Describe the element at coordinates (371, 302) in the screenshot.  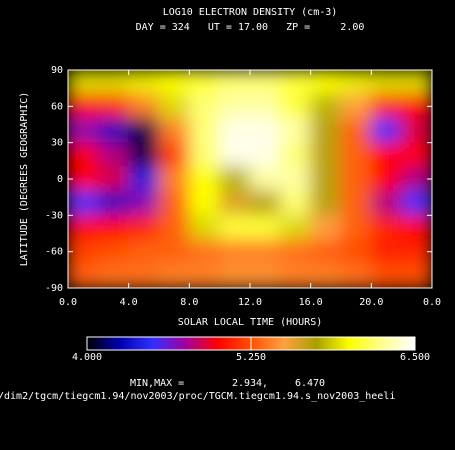
I see `x-tick-label: 20.0` at that location.